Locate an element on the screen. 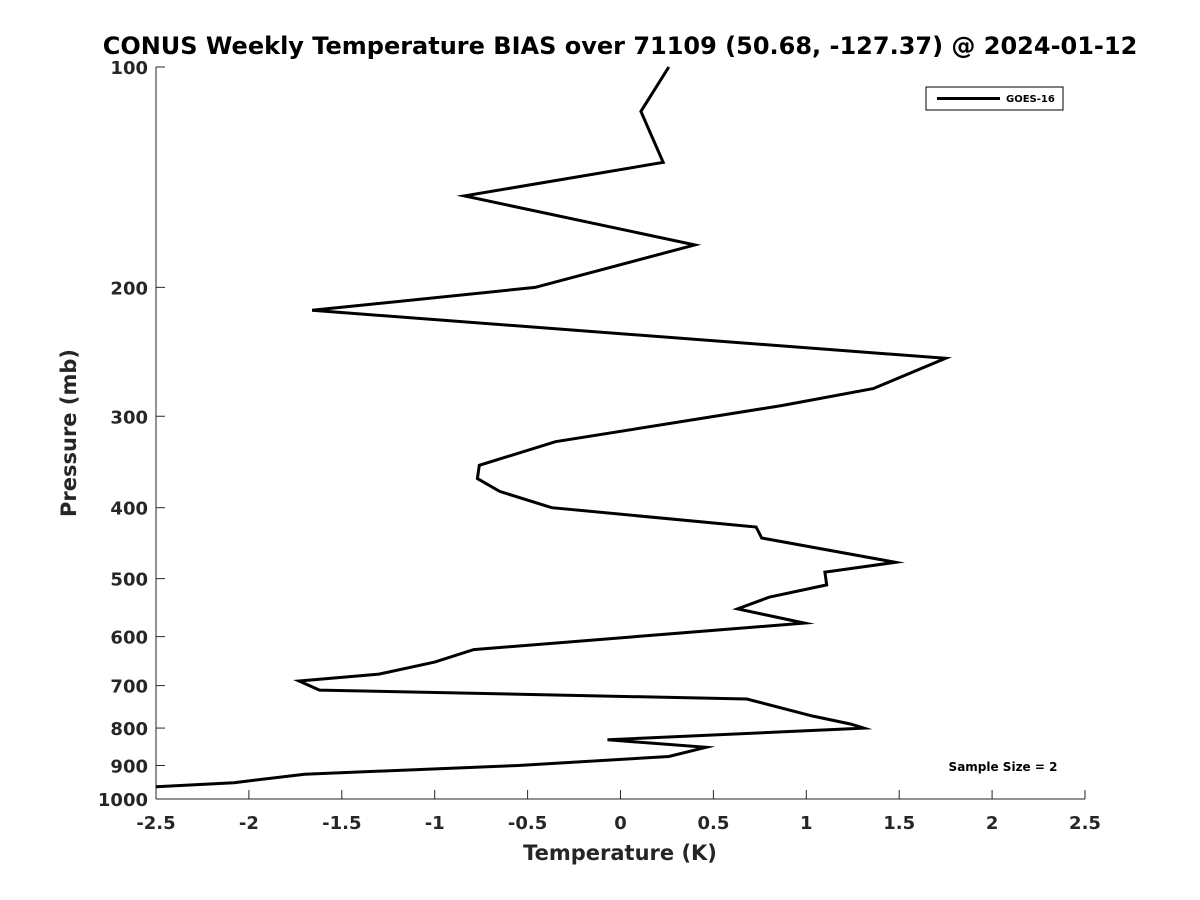  y-tick-label: 100 is located at coordinates (129, 68).